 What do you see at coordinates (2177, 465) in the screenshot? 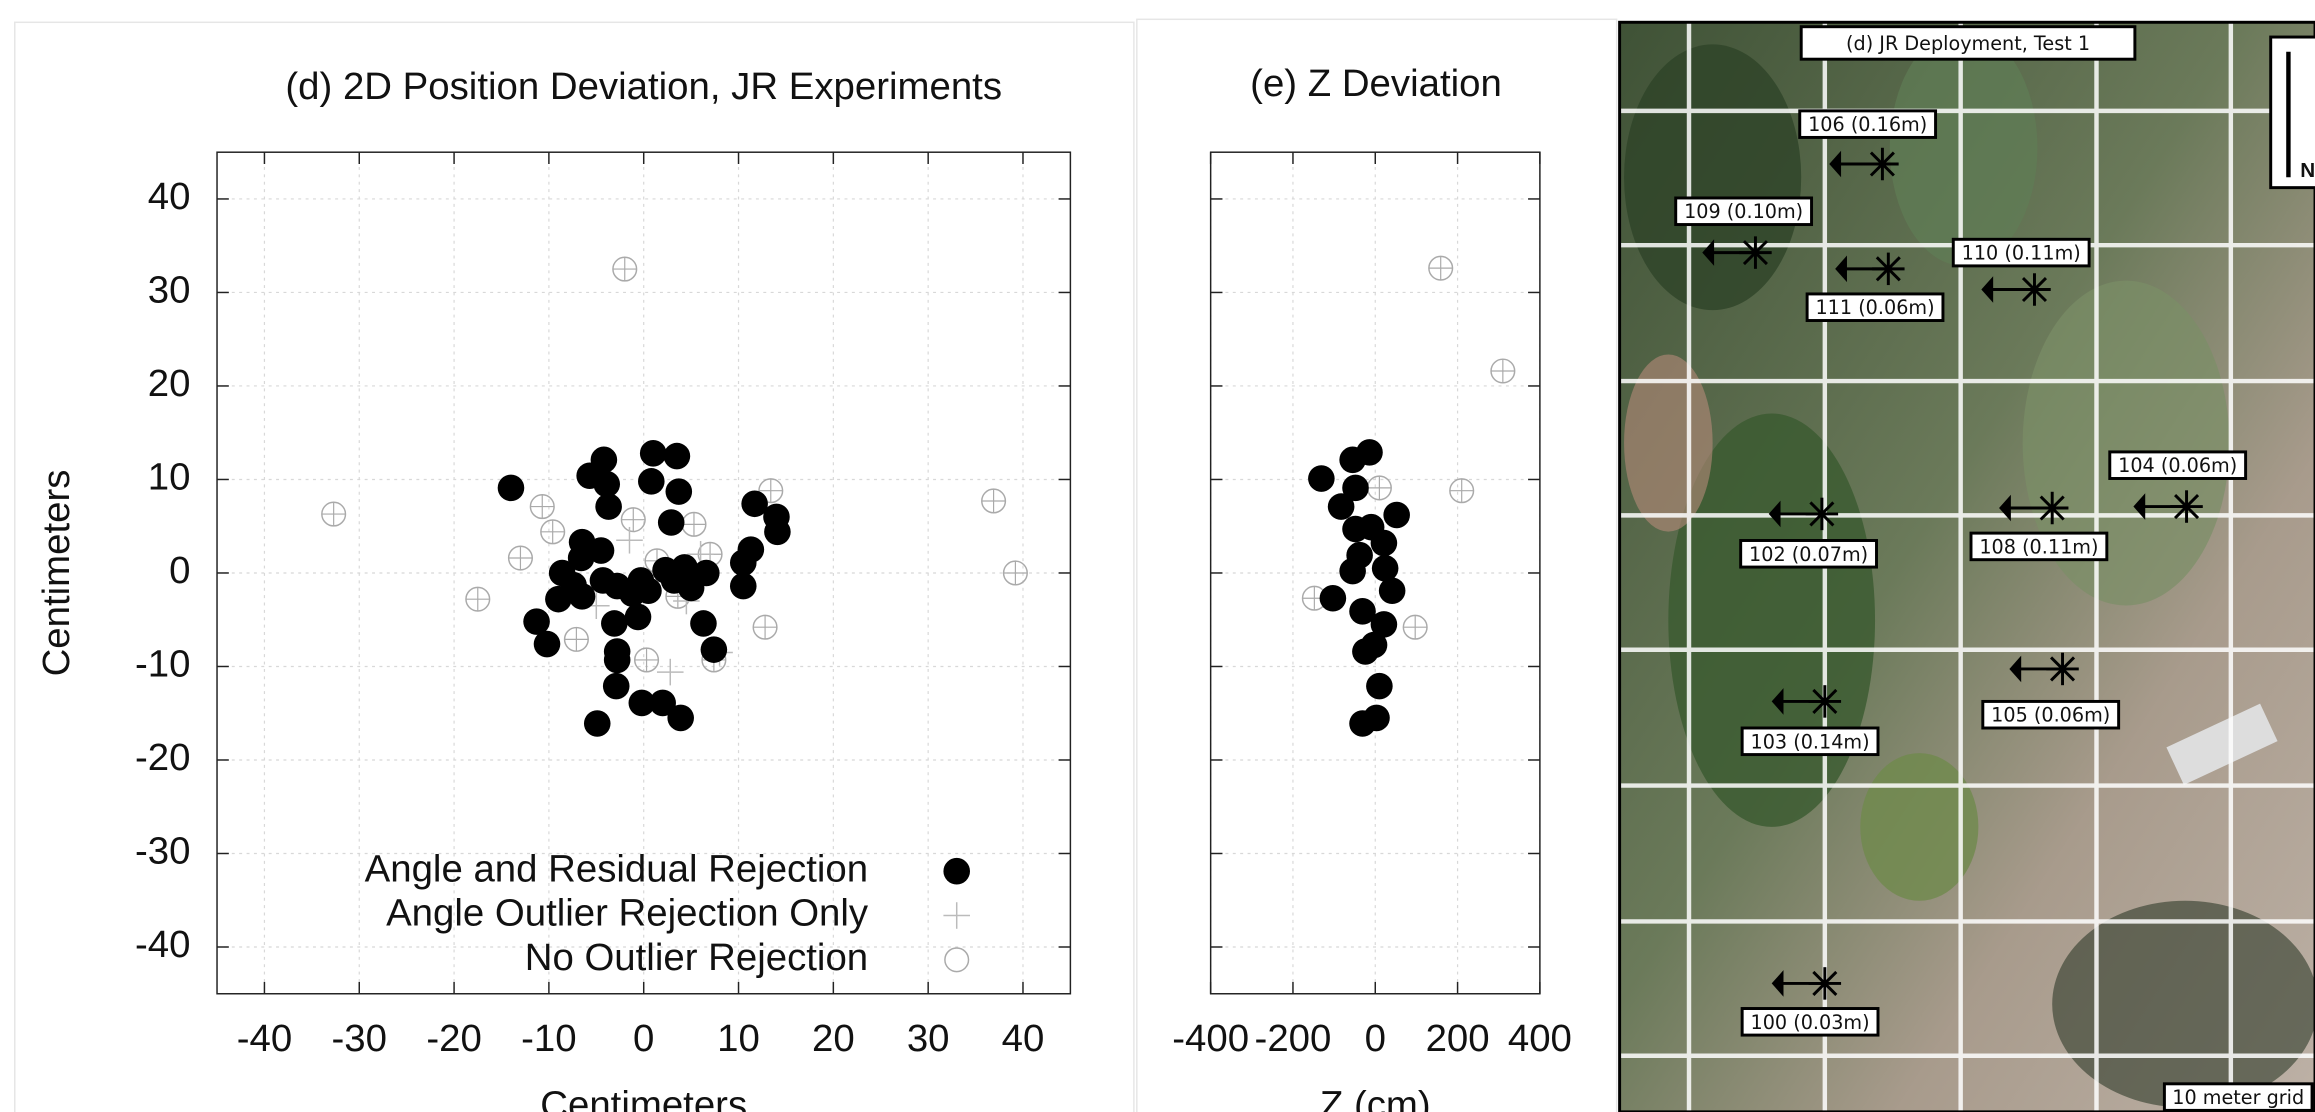
I see `map-label: 104 (0.06m)` at bounding box center [2177, 465].